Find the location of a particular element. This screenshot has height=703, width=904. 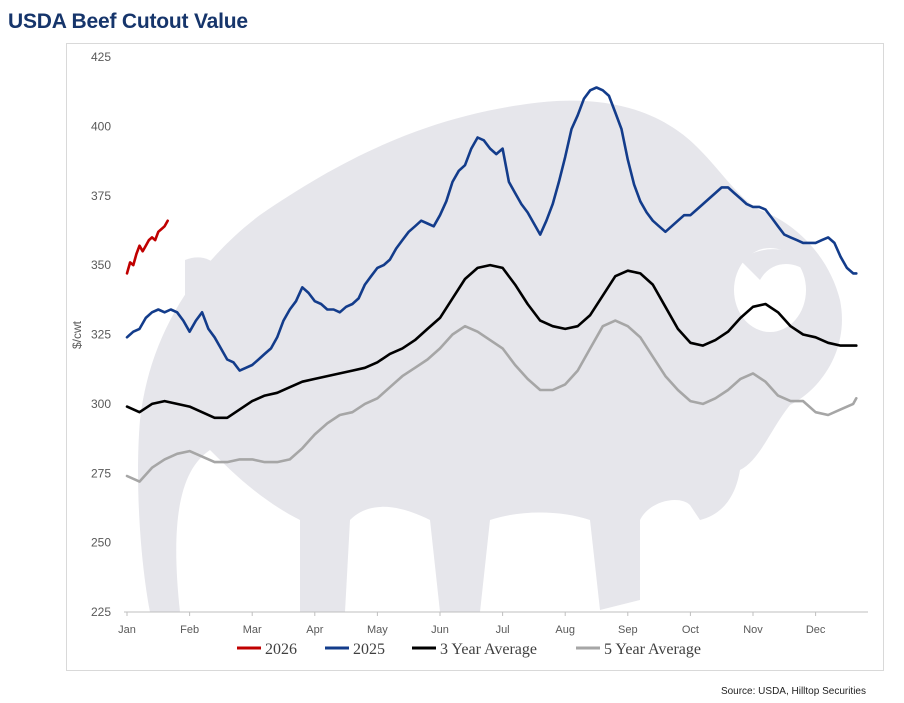

x-tick-label: Feb is located at coordinates (189, 630).